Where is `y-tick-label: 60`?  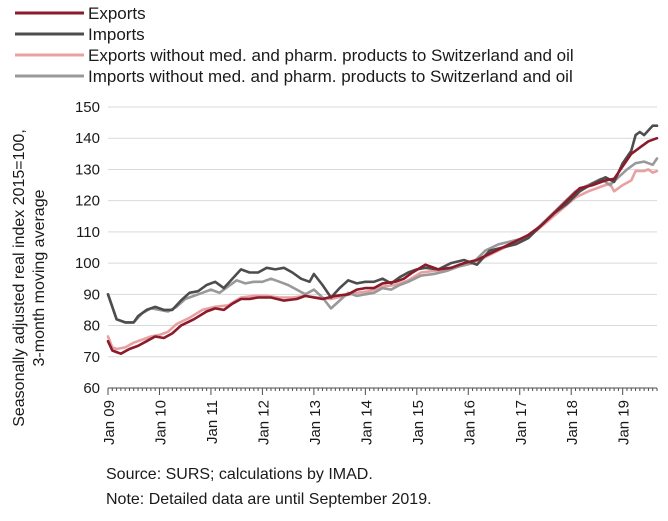 y-tick-label: 60 is located at coordinates (91, 388).